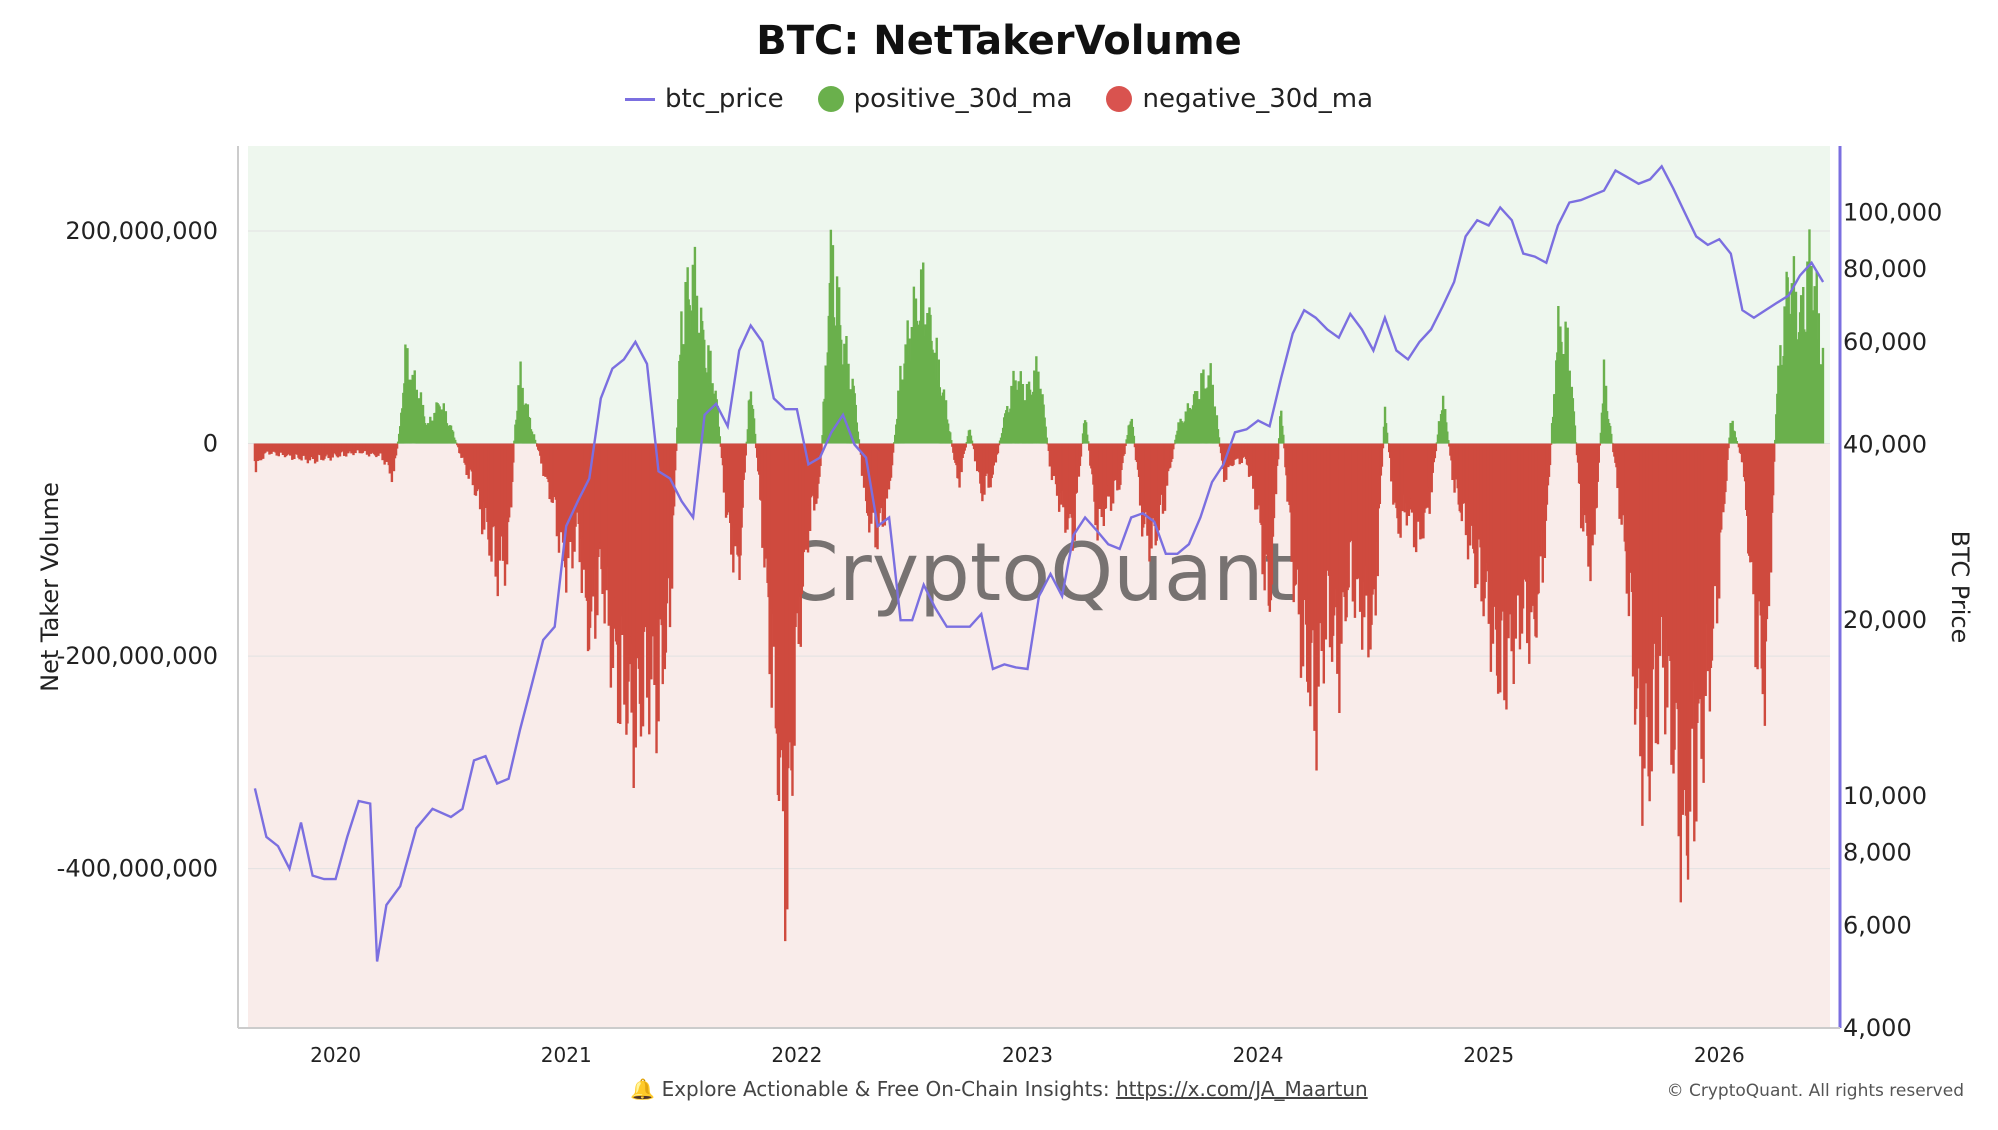 The height and width of the screenshot is (1130, 1998). I want to click on right-tick-label: 10,000, so click(1885, 796).